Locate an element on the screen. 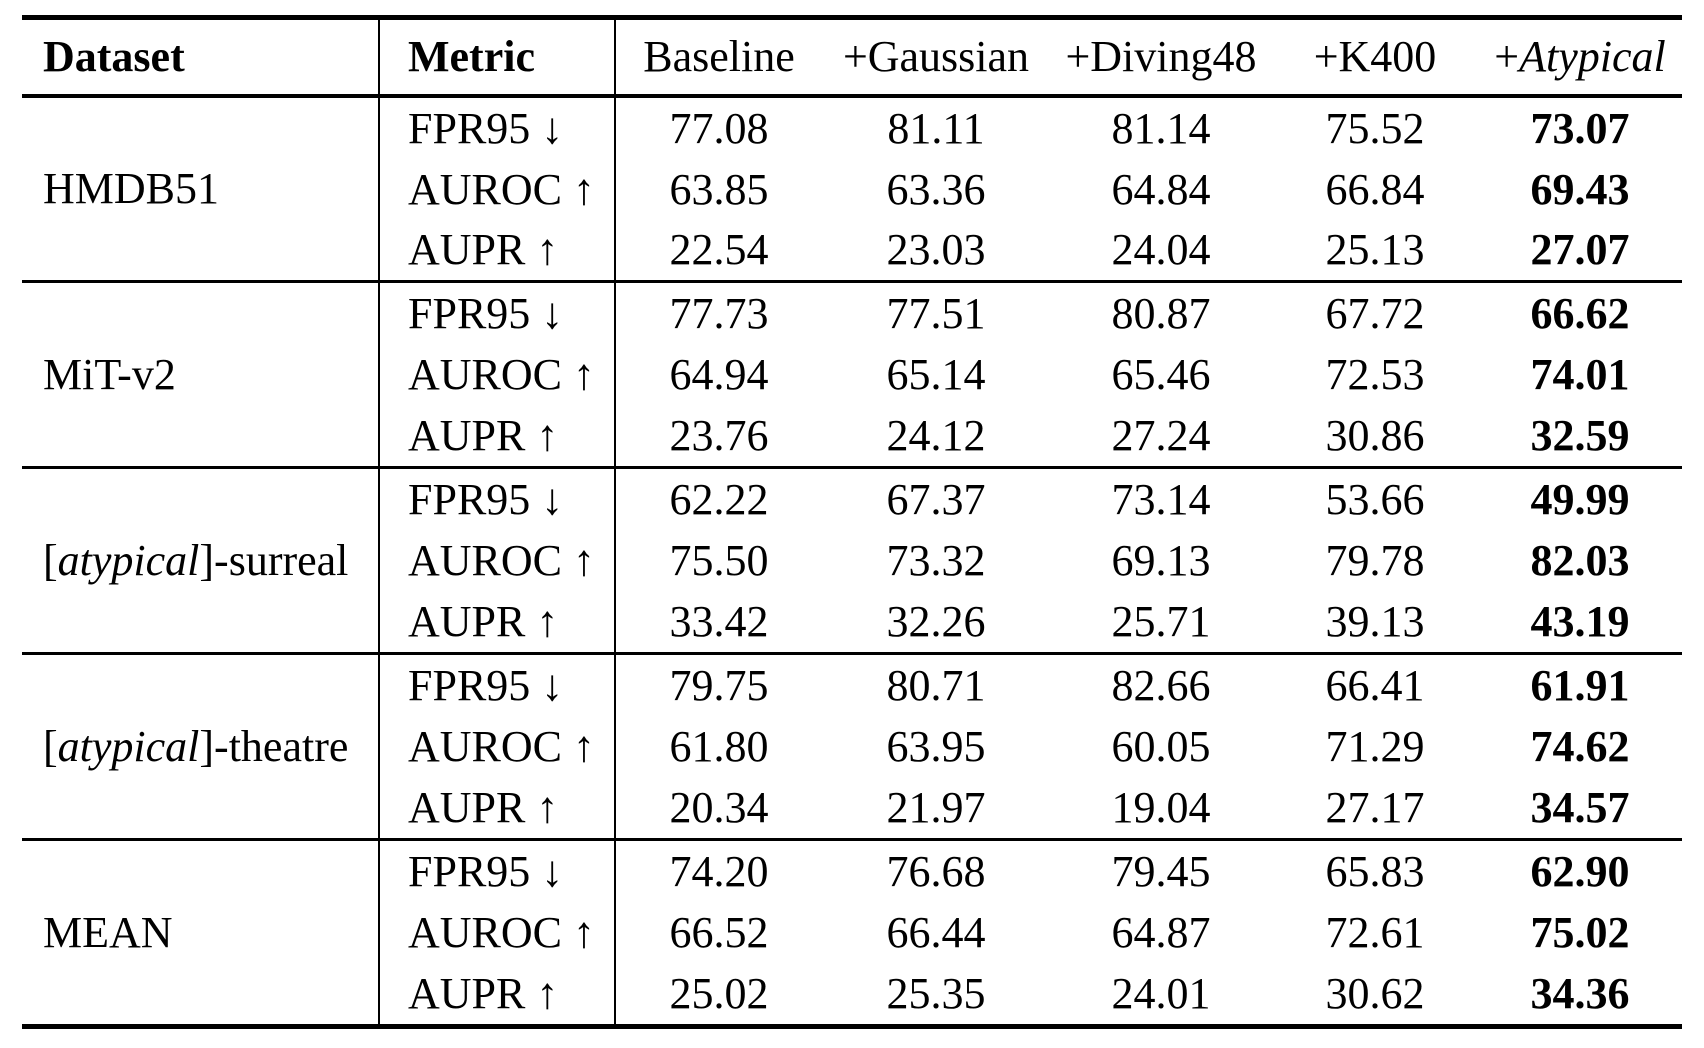 This screenshot has width=1704, height=1048. value-cell: 81.11 is located at coordinates (936, 128).